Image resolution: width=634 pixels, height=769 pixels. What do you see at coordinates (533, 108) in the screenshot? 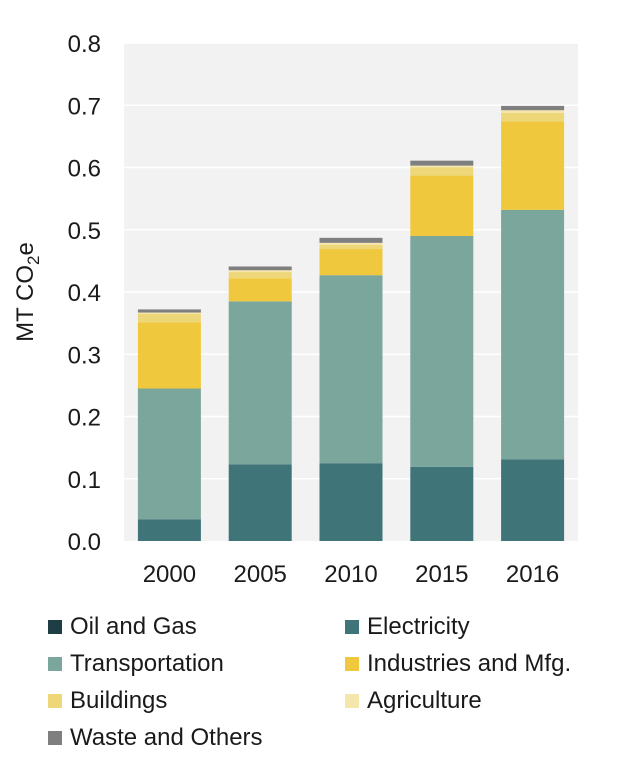
I see `bar-segment-waste-and-others-2016` at bounding box center [533, 108].